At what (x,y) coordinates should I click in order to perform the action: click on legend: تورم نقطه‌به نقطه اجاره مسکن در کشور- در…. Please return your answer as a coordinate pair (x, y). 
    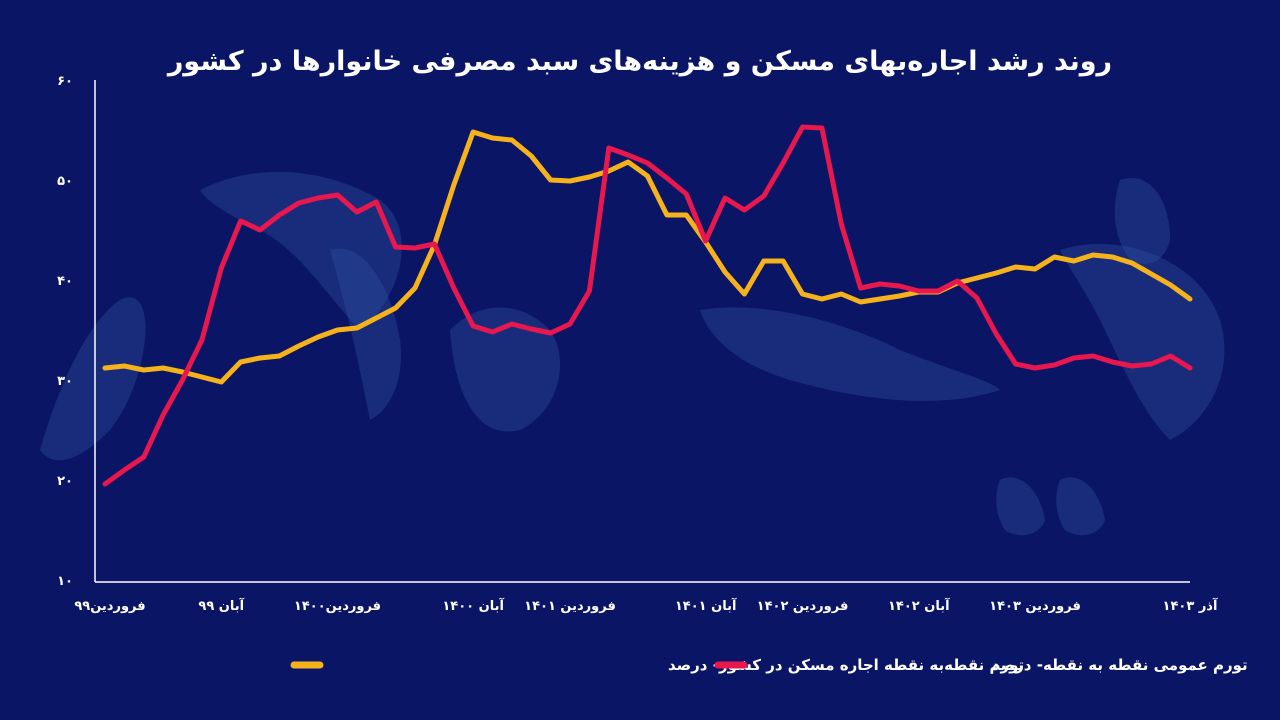
    Looking at the image, I should click on (769, 665).